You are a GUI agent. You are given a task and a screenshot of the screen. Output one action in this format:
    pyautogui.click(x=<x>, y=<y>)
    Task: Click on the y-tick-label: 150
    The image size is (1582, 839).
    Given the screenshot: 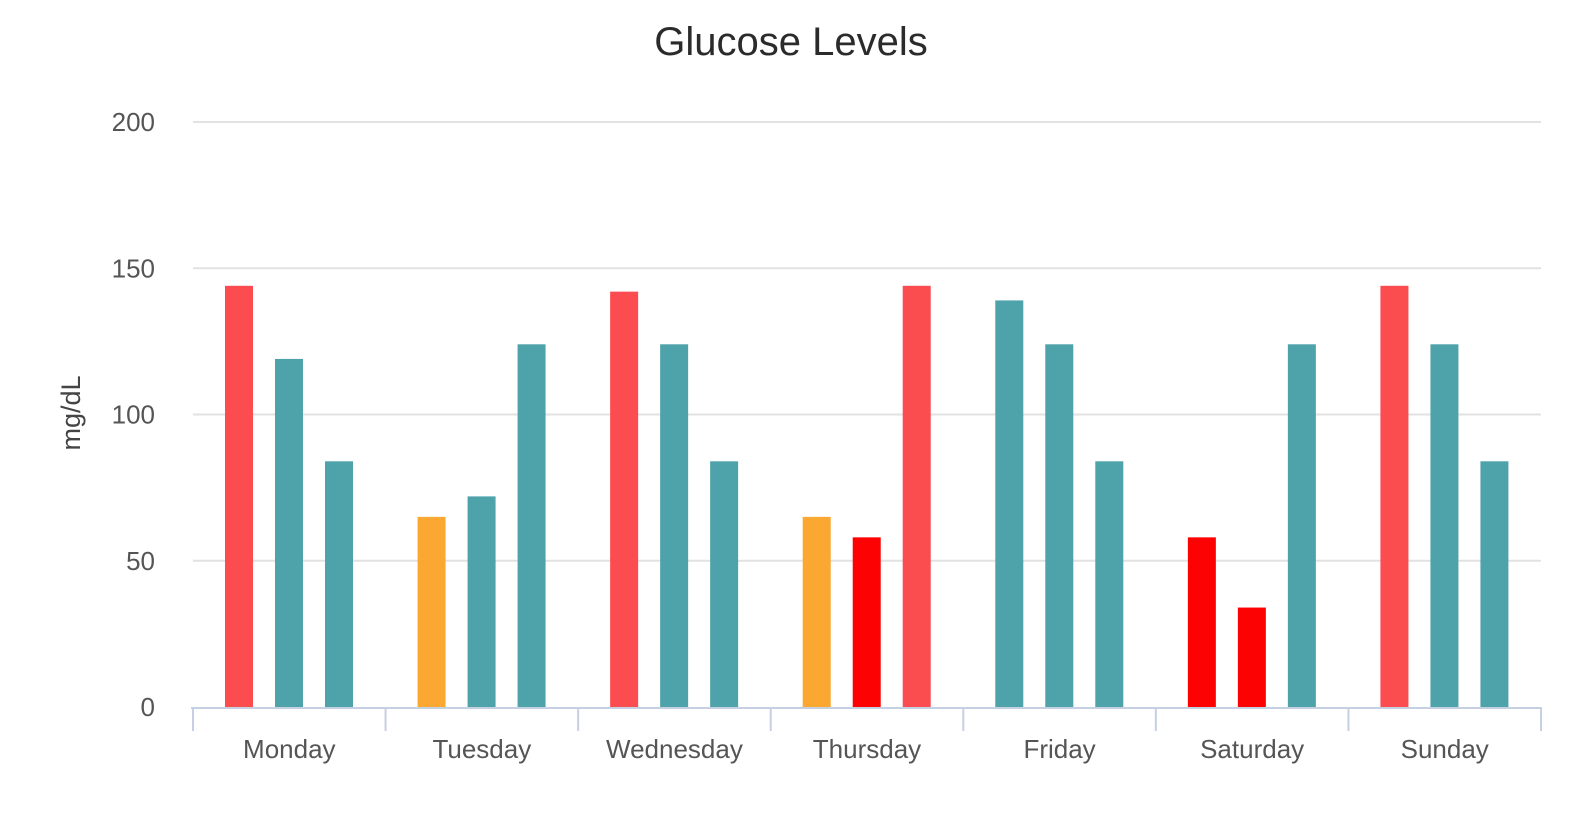 What is the action you would take?
    pyautogui.click(x=133, y=268)
    